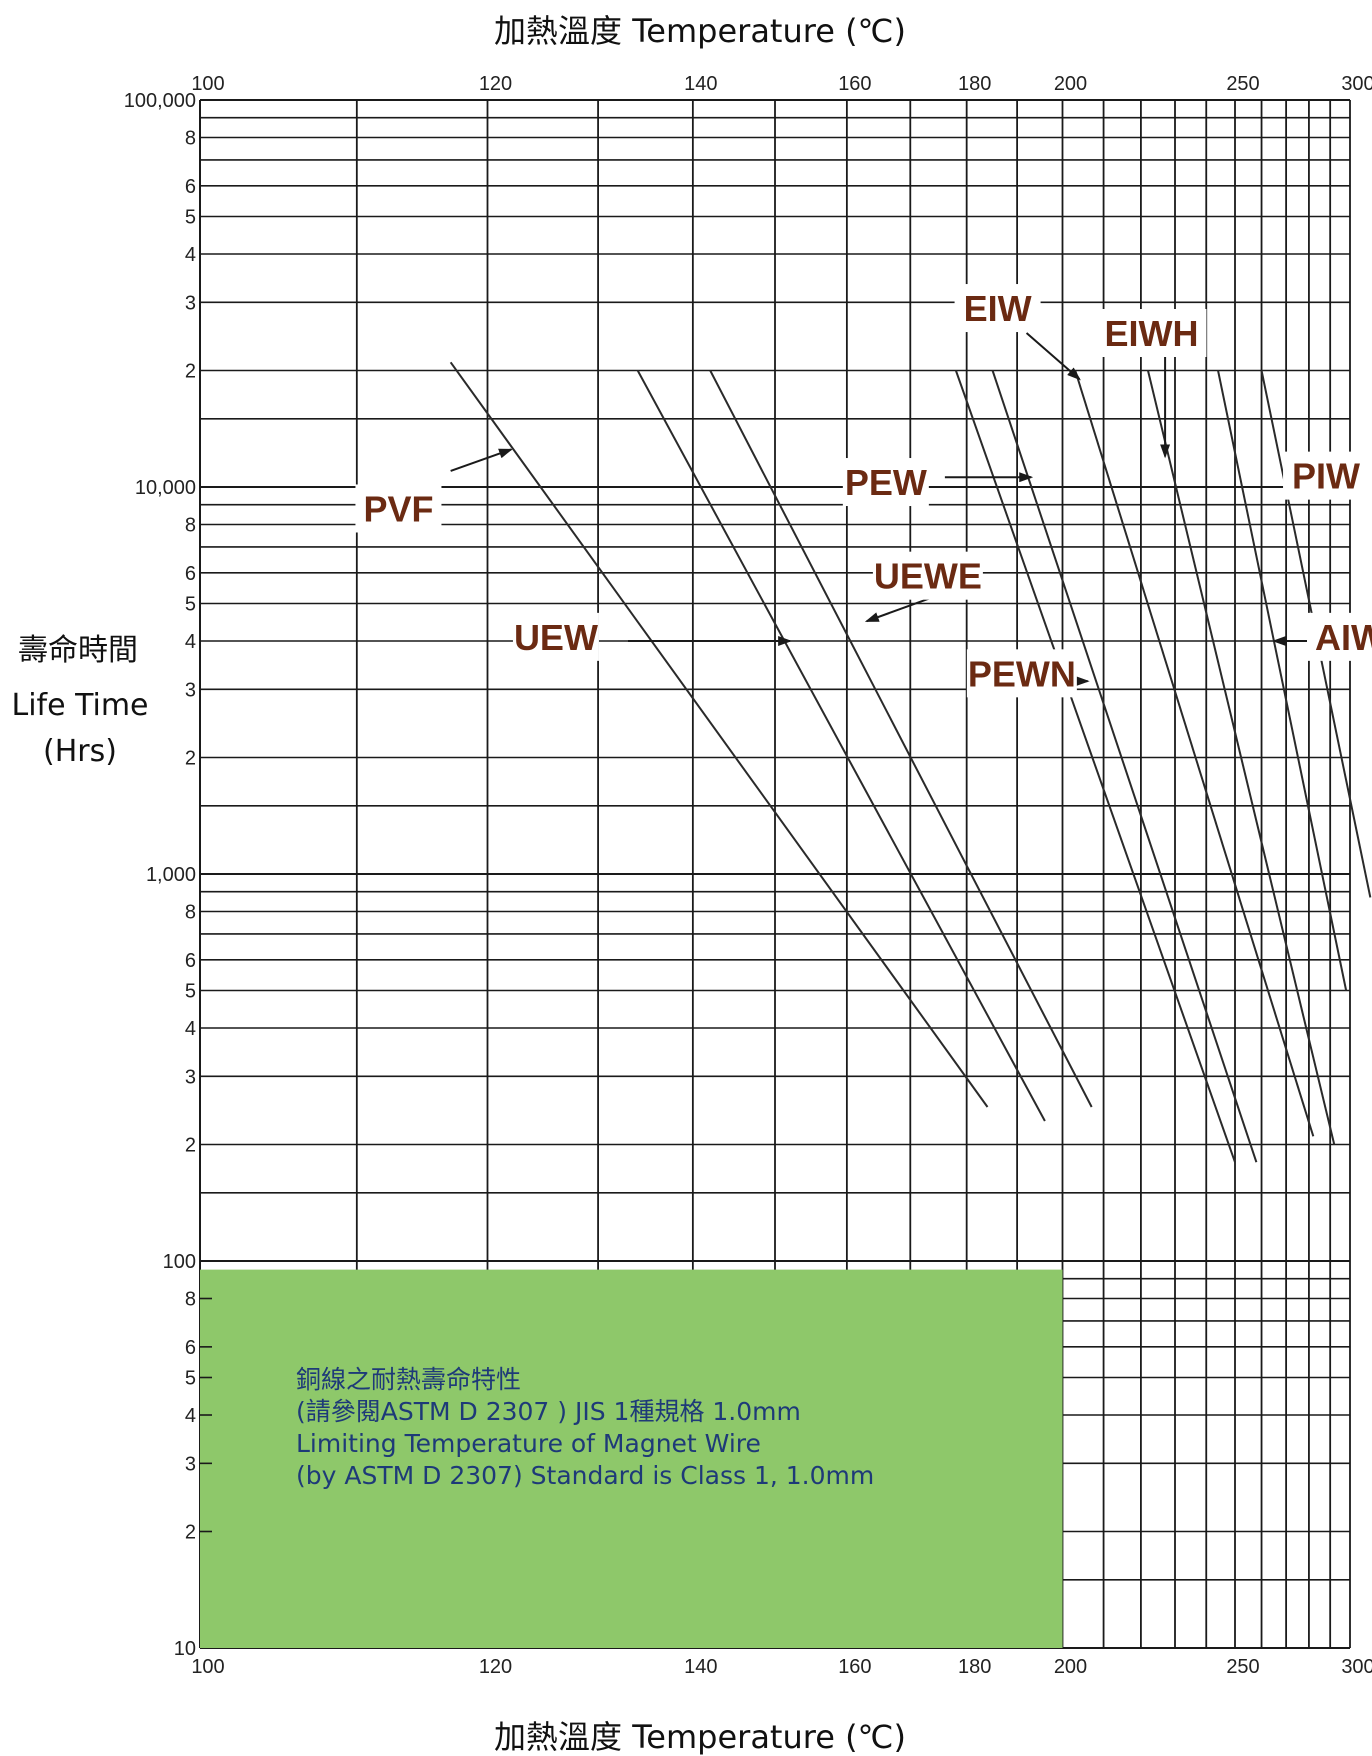 This screenshot has width=1372, height=1756. I want to click on annotation-arrow-eiw, so click(1053, 356).